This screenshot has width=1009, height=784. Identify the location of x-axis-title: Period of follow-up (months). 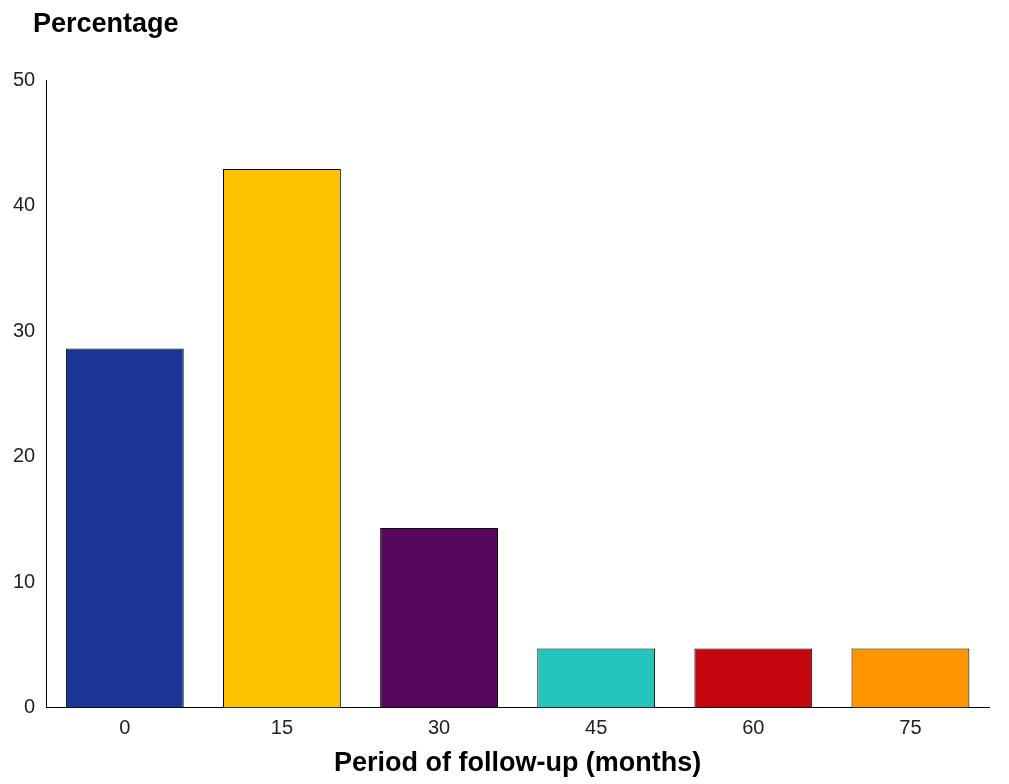
(517, 762).